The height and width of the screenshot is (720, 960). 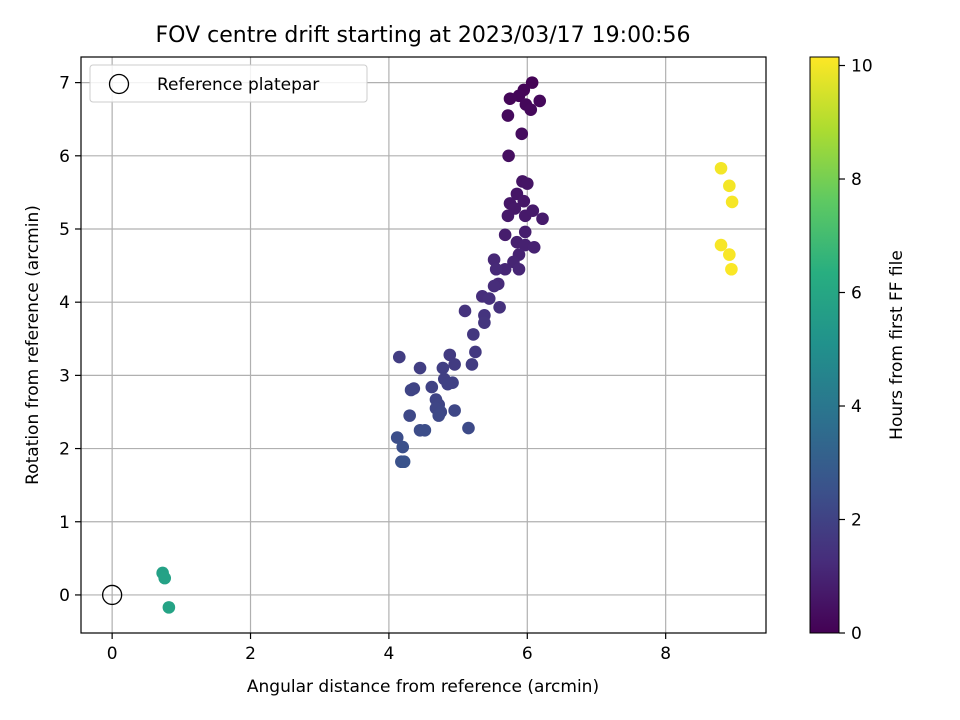 I want to click on colorbar-tick-label: 2, so click(x=856, y=521).